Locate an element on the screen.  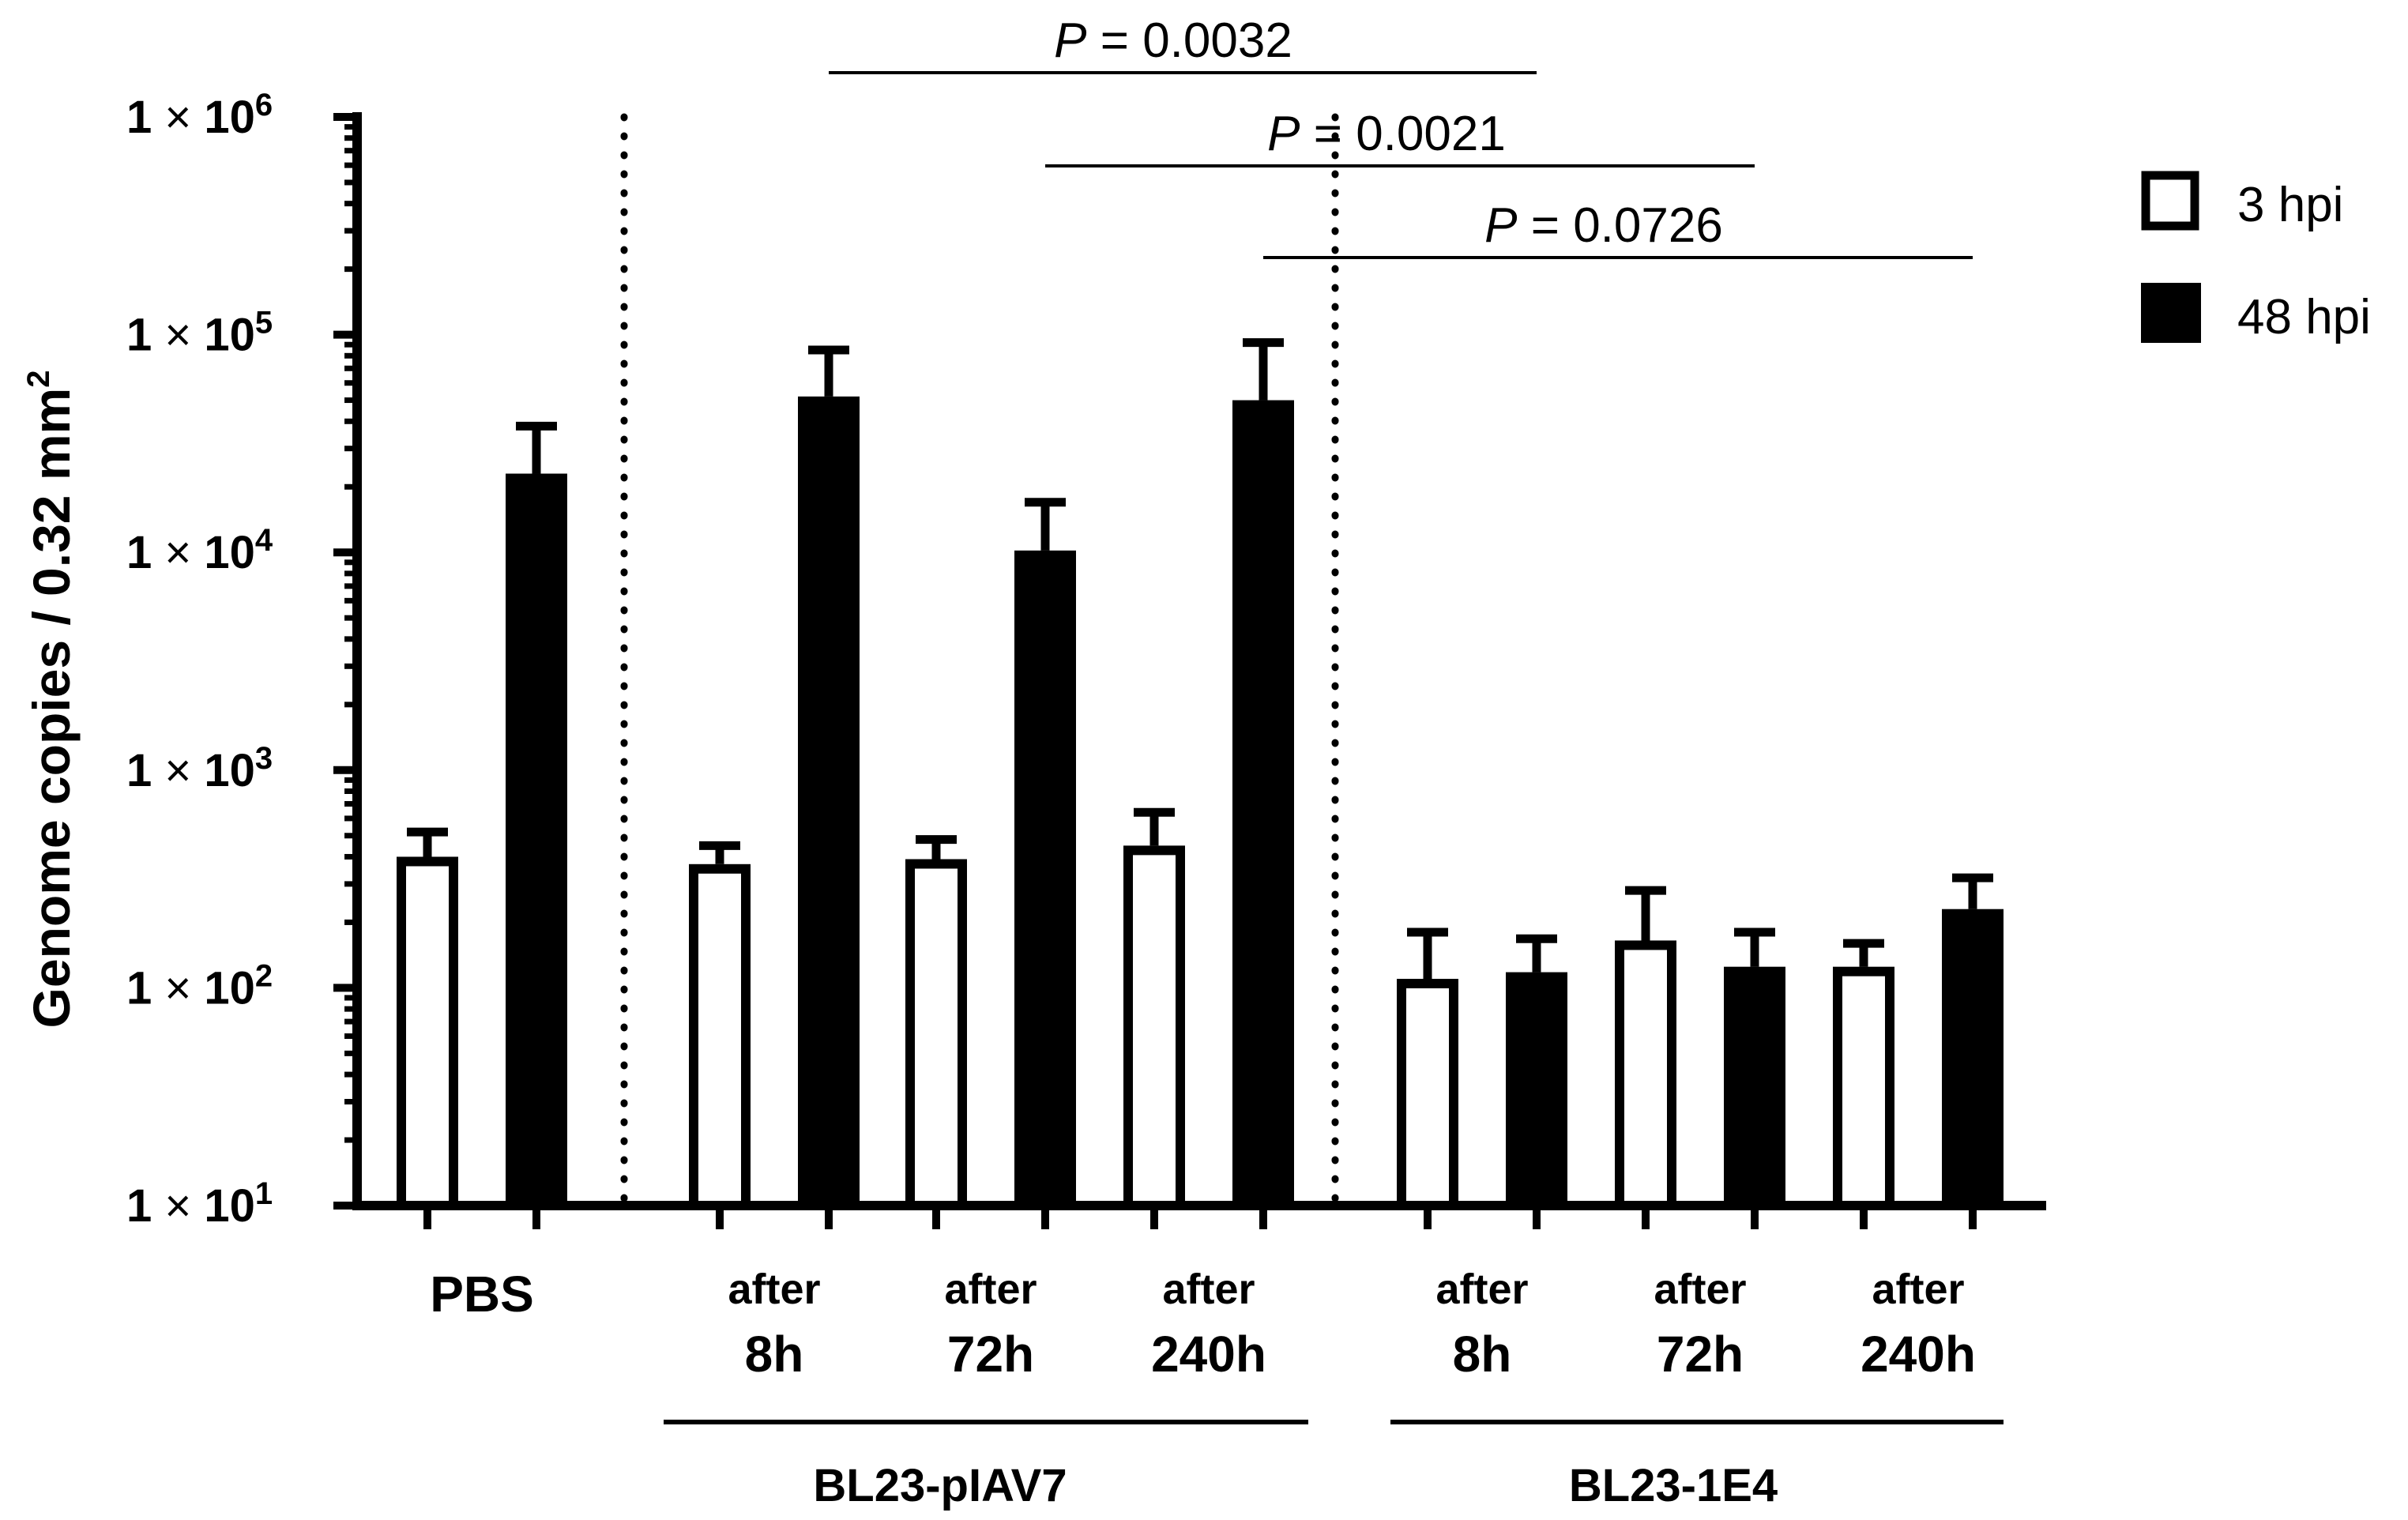
x-label-2-line1: after is located at coordinates (774, 1289).